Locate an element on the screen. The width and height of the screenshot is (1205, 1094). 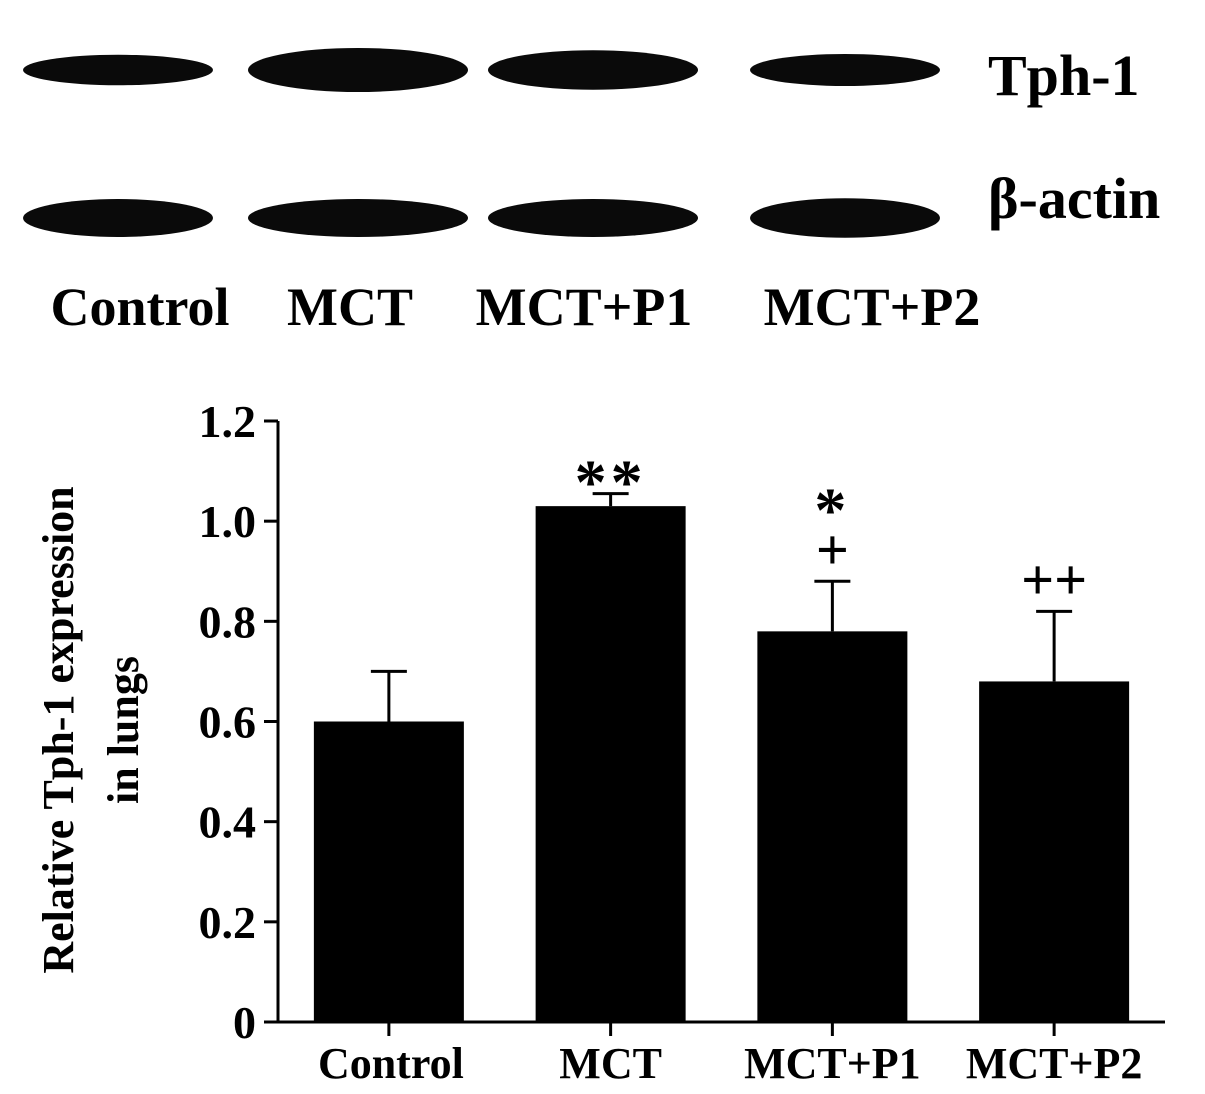
y-tick-label: 1.2 is located at coordinates (228, 421).